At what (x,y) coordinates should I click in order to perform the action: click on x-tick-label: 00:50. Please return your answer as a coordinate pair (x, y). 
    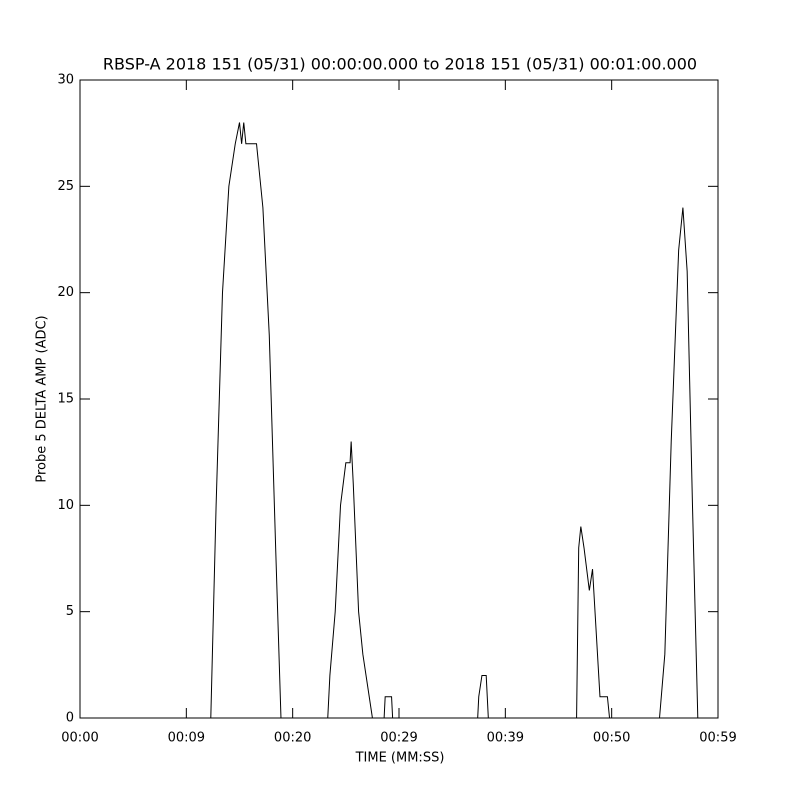
    Looking at the image, I should click on (611, 738).